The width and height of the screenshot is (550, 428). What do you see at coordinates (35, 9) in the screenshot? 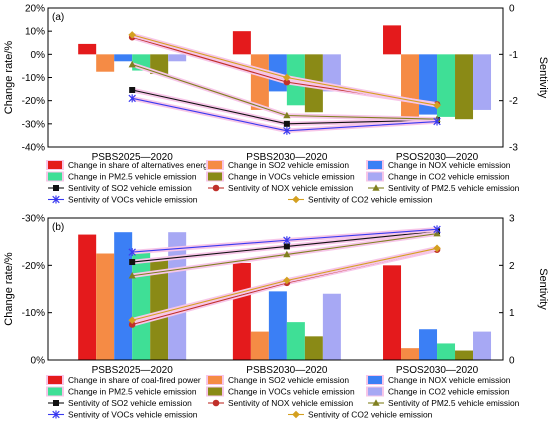
I see `left-tick-label: 20%` at bounding box center [35, 9].